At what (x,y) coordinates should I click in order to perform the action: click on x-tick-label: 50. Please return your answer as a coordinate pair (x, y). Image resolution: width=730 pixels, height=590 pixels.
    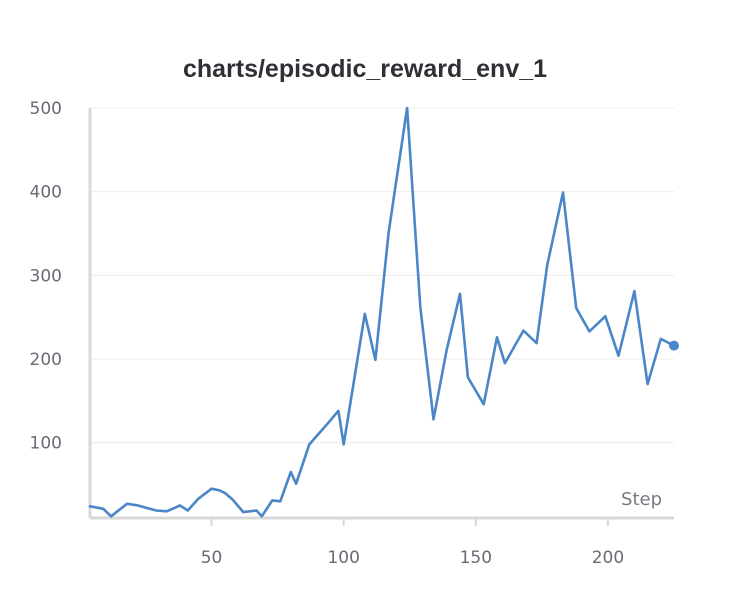
    Looking at the image, I should click on (212, 558).